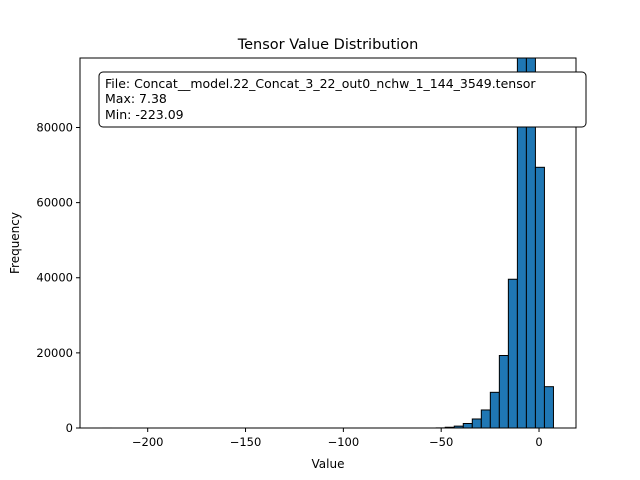 This screenshot has width=640, height=480. Describe the element at coordinates (246, 442) in the screenshot. I see `x-tick-label: −150` at that location.